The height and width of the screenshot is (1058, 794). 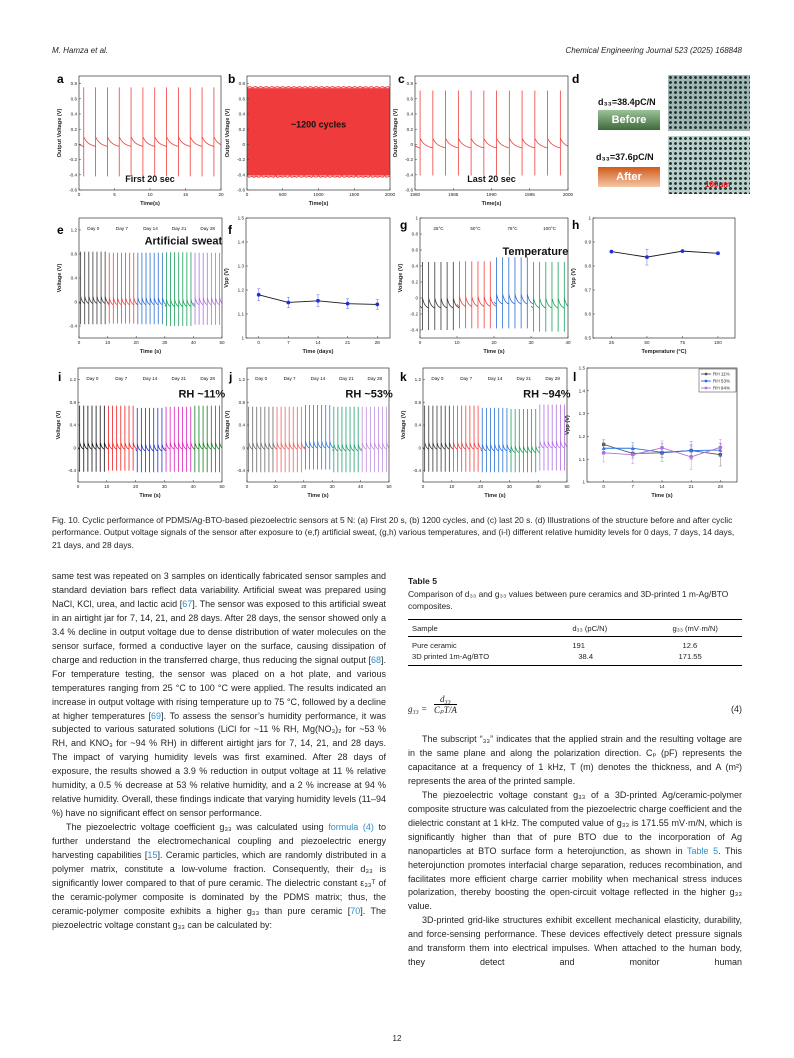 I want to click on reference-link: 68, so click(x=375, y=659).